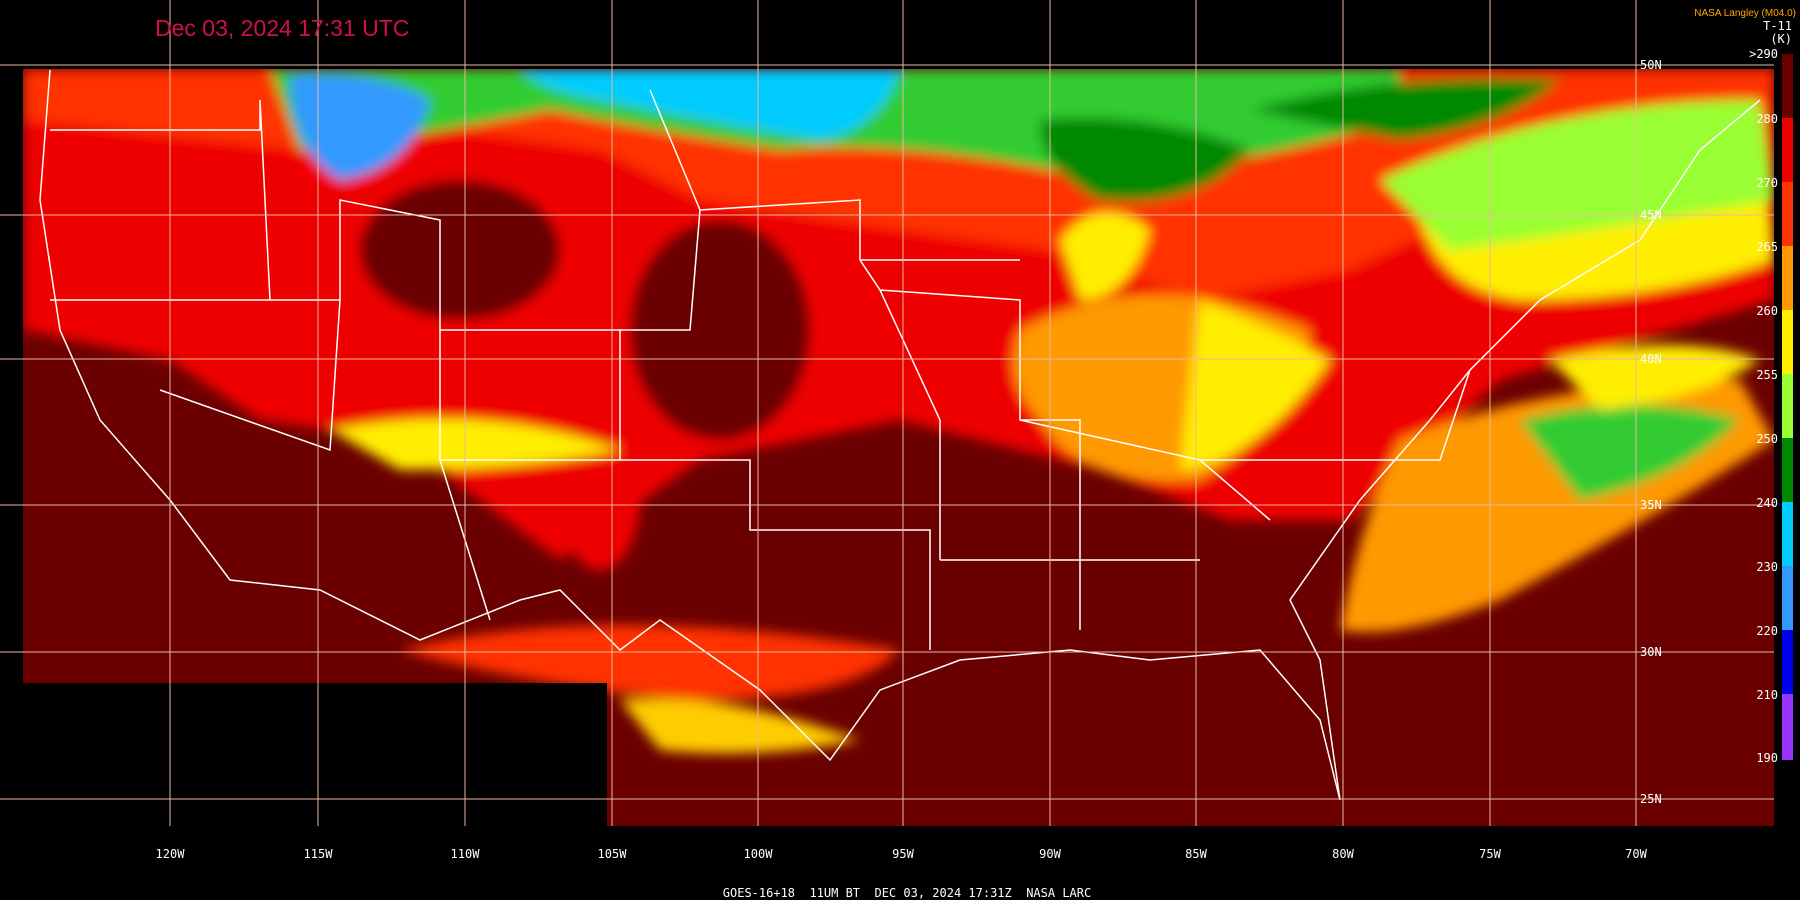 This screenshot has height=900, width=1800. Describe the element at coordinates (1767, 631) in the screenshot. I see `colorbar-label: 220` at that location.